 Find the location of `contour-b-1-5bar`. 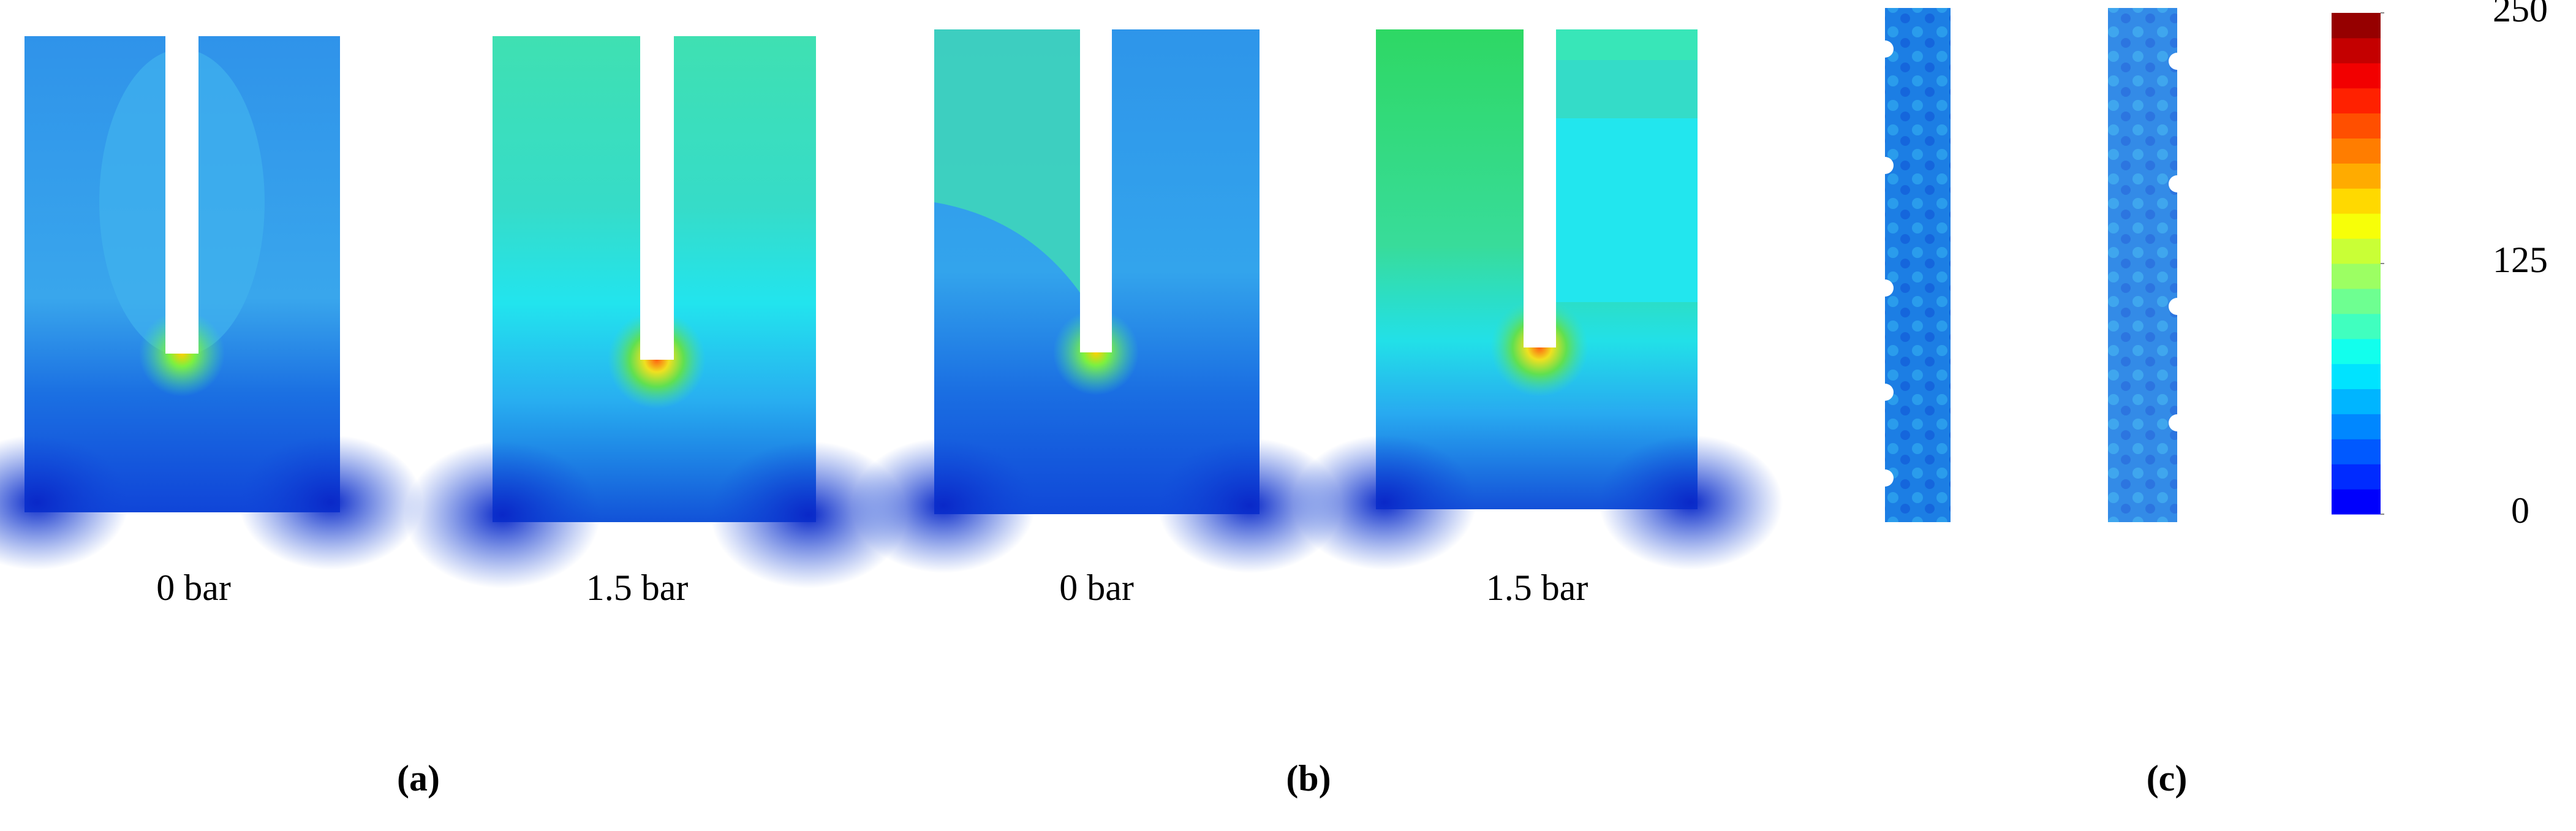

contour-b-1-5bar is located at coordinates (1538, 299).